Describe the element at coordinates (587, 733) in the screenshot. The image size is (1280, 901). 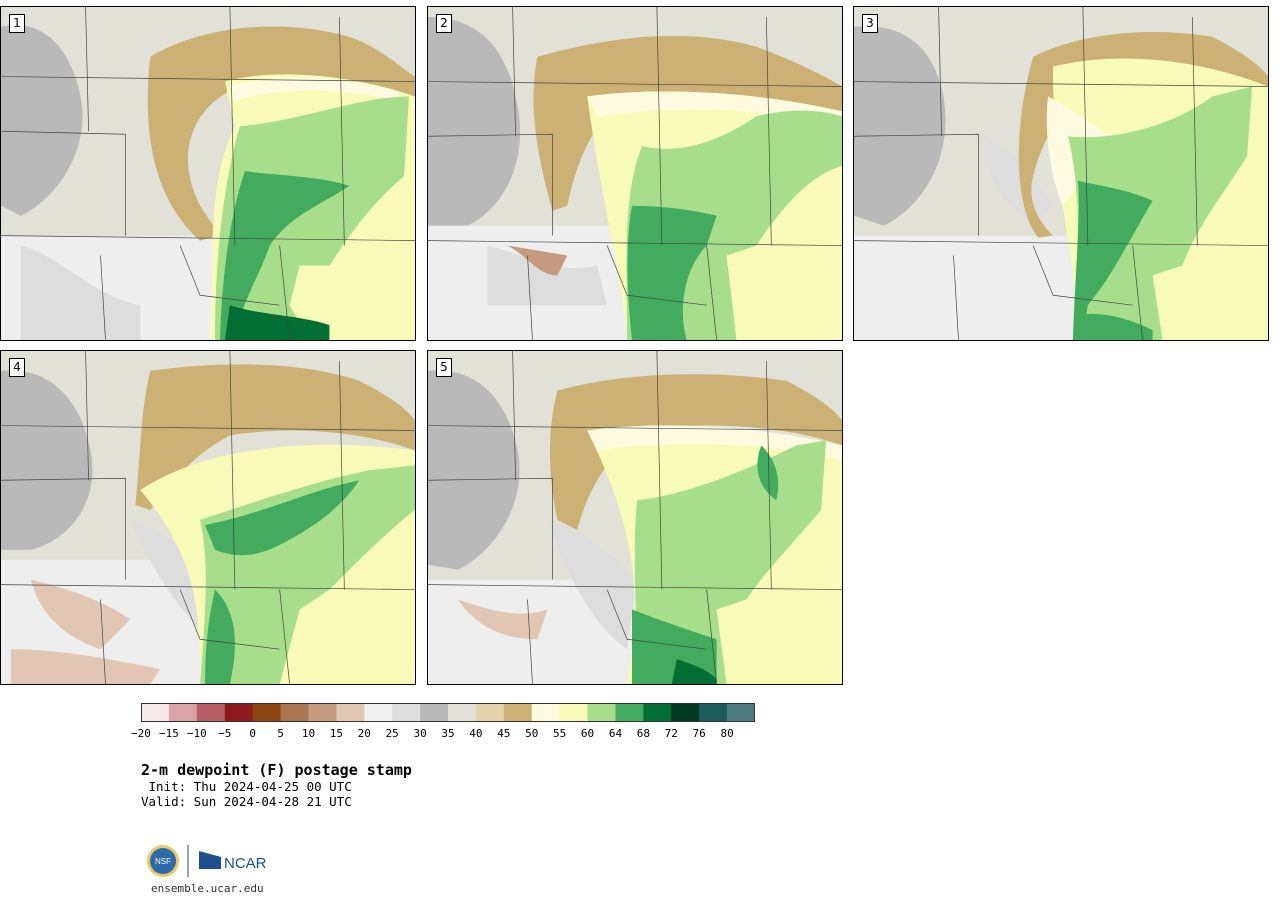
I see `colorbar-tick-label: 60` at that location.